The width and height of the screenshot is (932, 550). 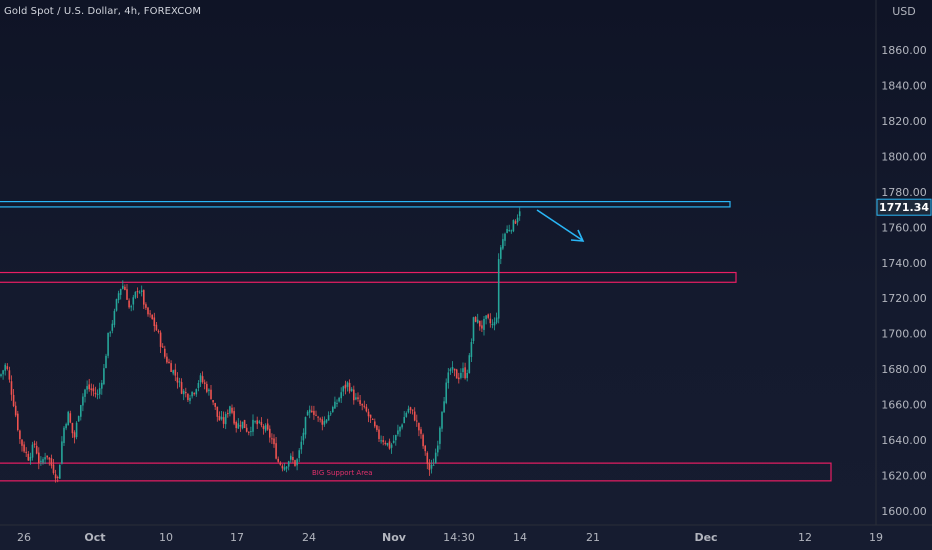 I want to click on currency-label: USD, so click(x=904, y=11).